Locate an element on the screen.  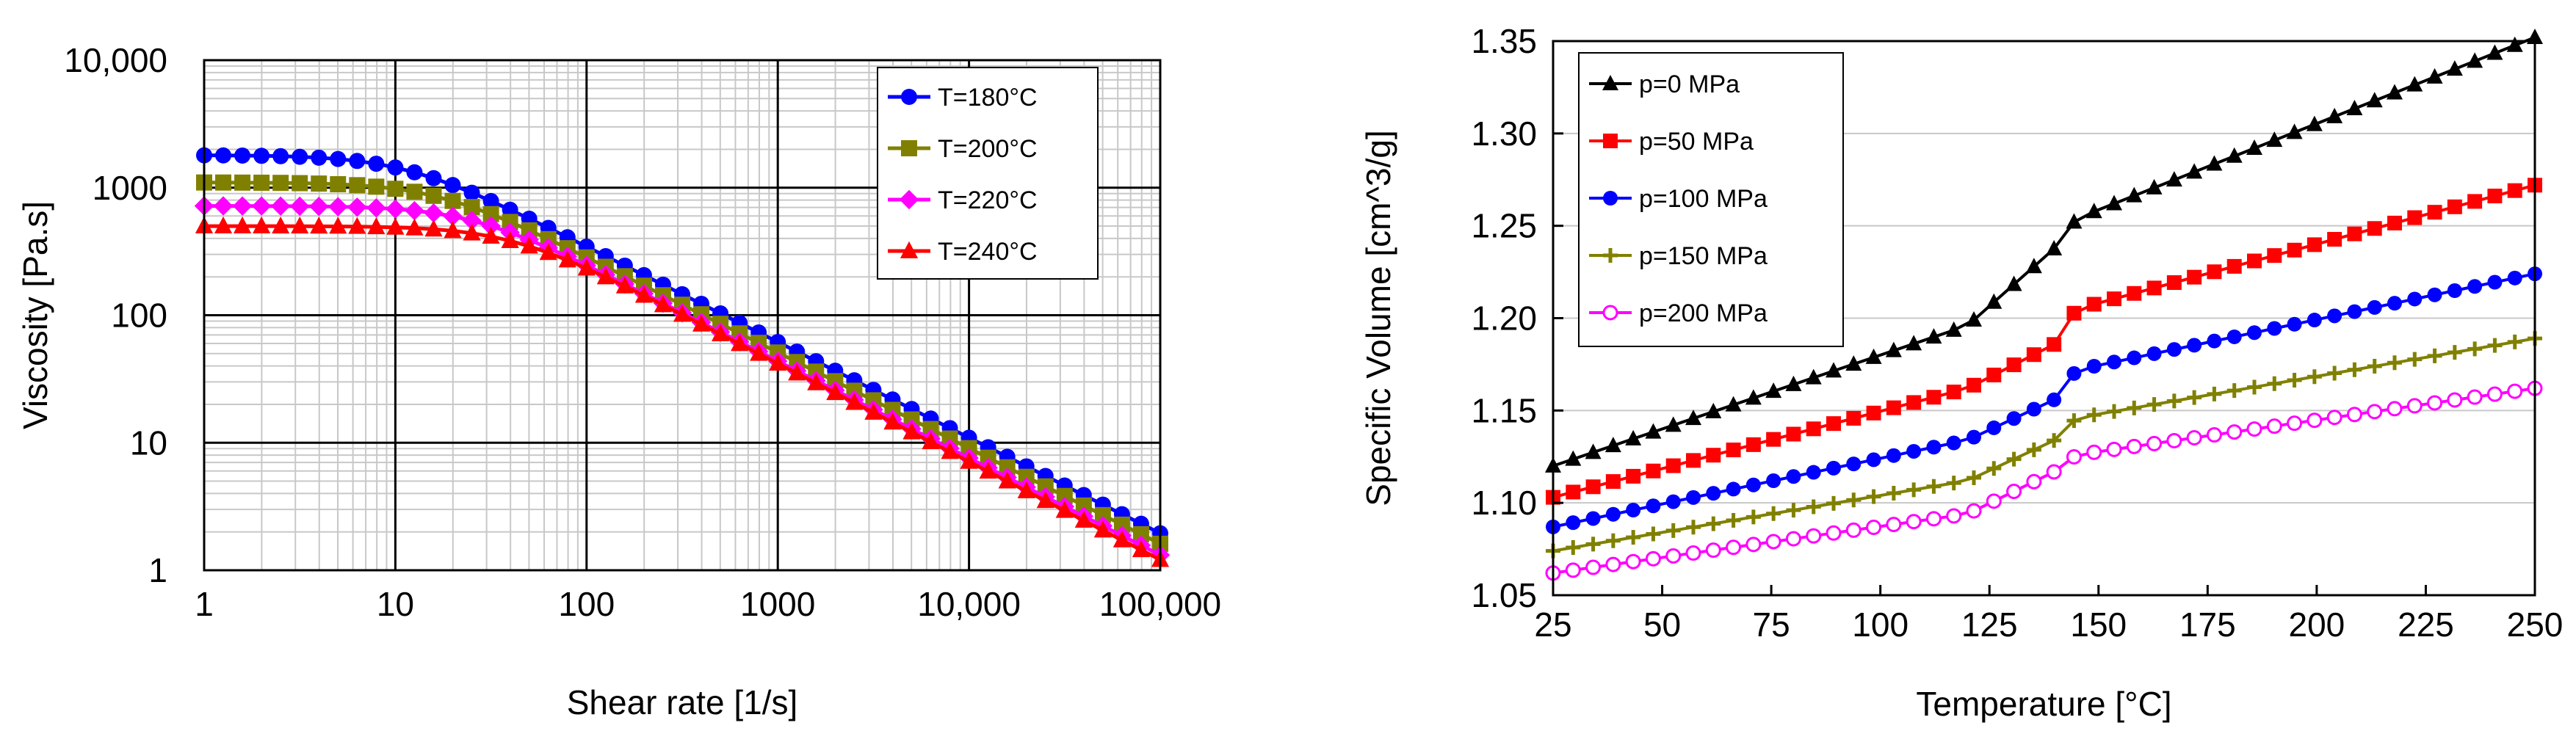
y-tick-label: 1.30 is located at coordinates (1504, 133).